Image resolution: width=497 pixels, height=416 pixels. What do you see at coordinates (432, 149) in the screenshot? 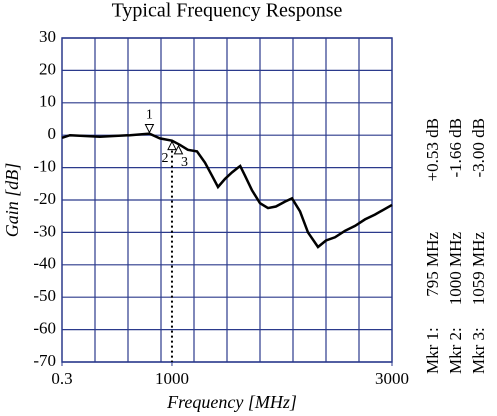
I see `marker-gain: +0.53 dB` at bounding box center [432, 149].